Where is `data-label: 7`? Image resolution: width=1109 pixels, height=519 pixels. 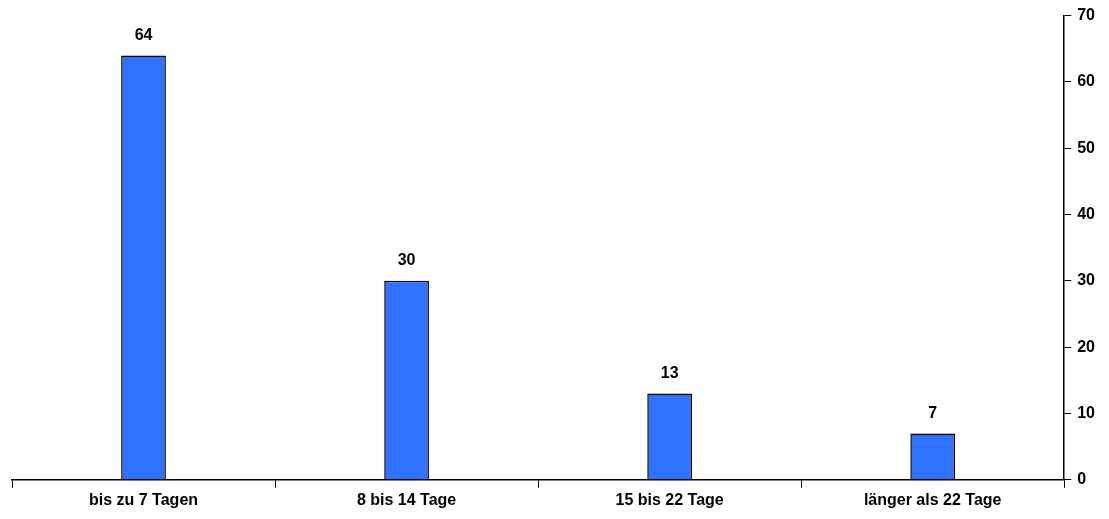
data-label: 7 is located at coordinates (933, 412).